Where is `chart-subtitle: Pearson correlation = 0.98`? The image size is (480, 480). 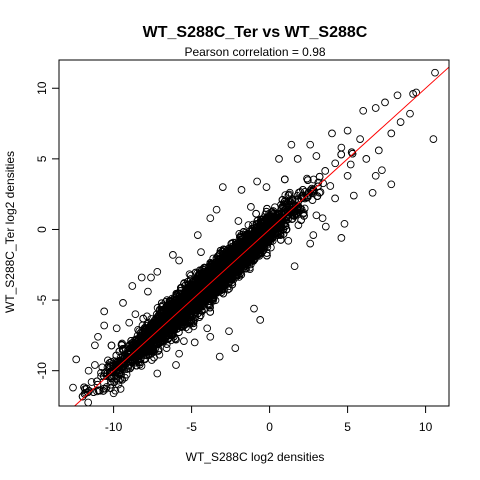
chart-subtitle: Pearson correlation = 0.98 is located at coordinates (254, 52).